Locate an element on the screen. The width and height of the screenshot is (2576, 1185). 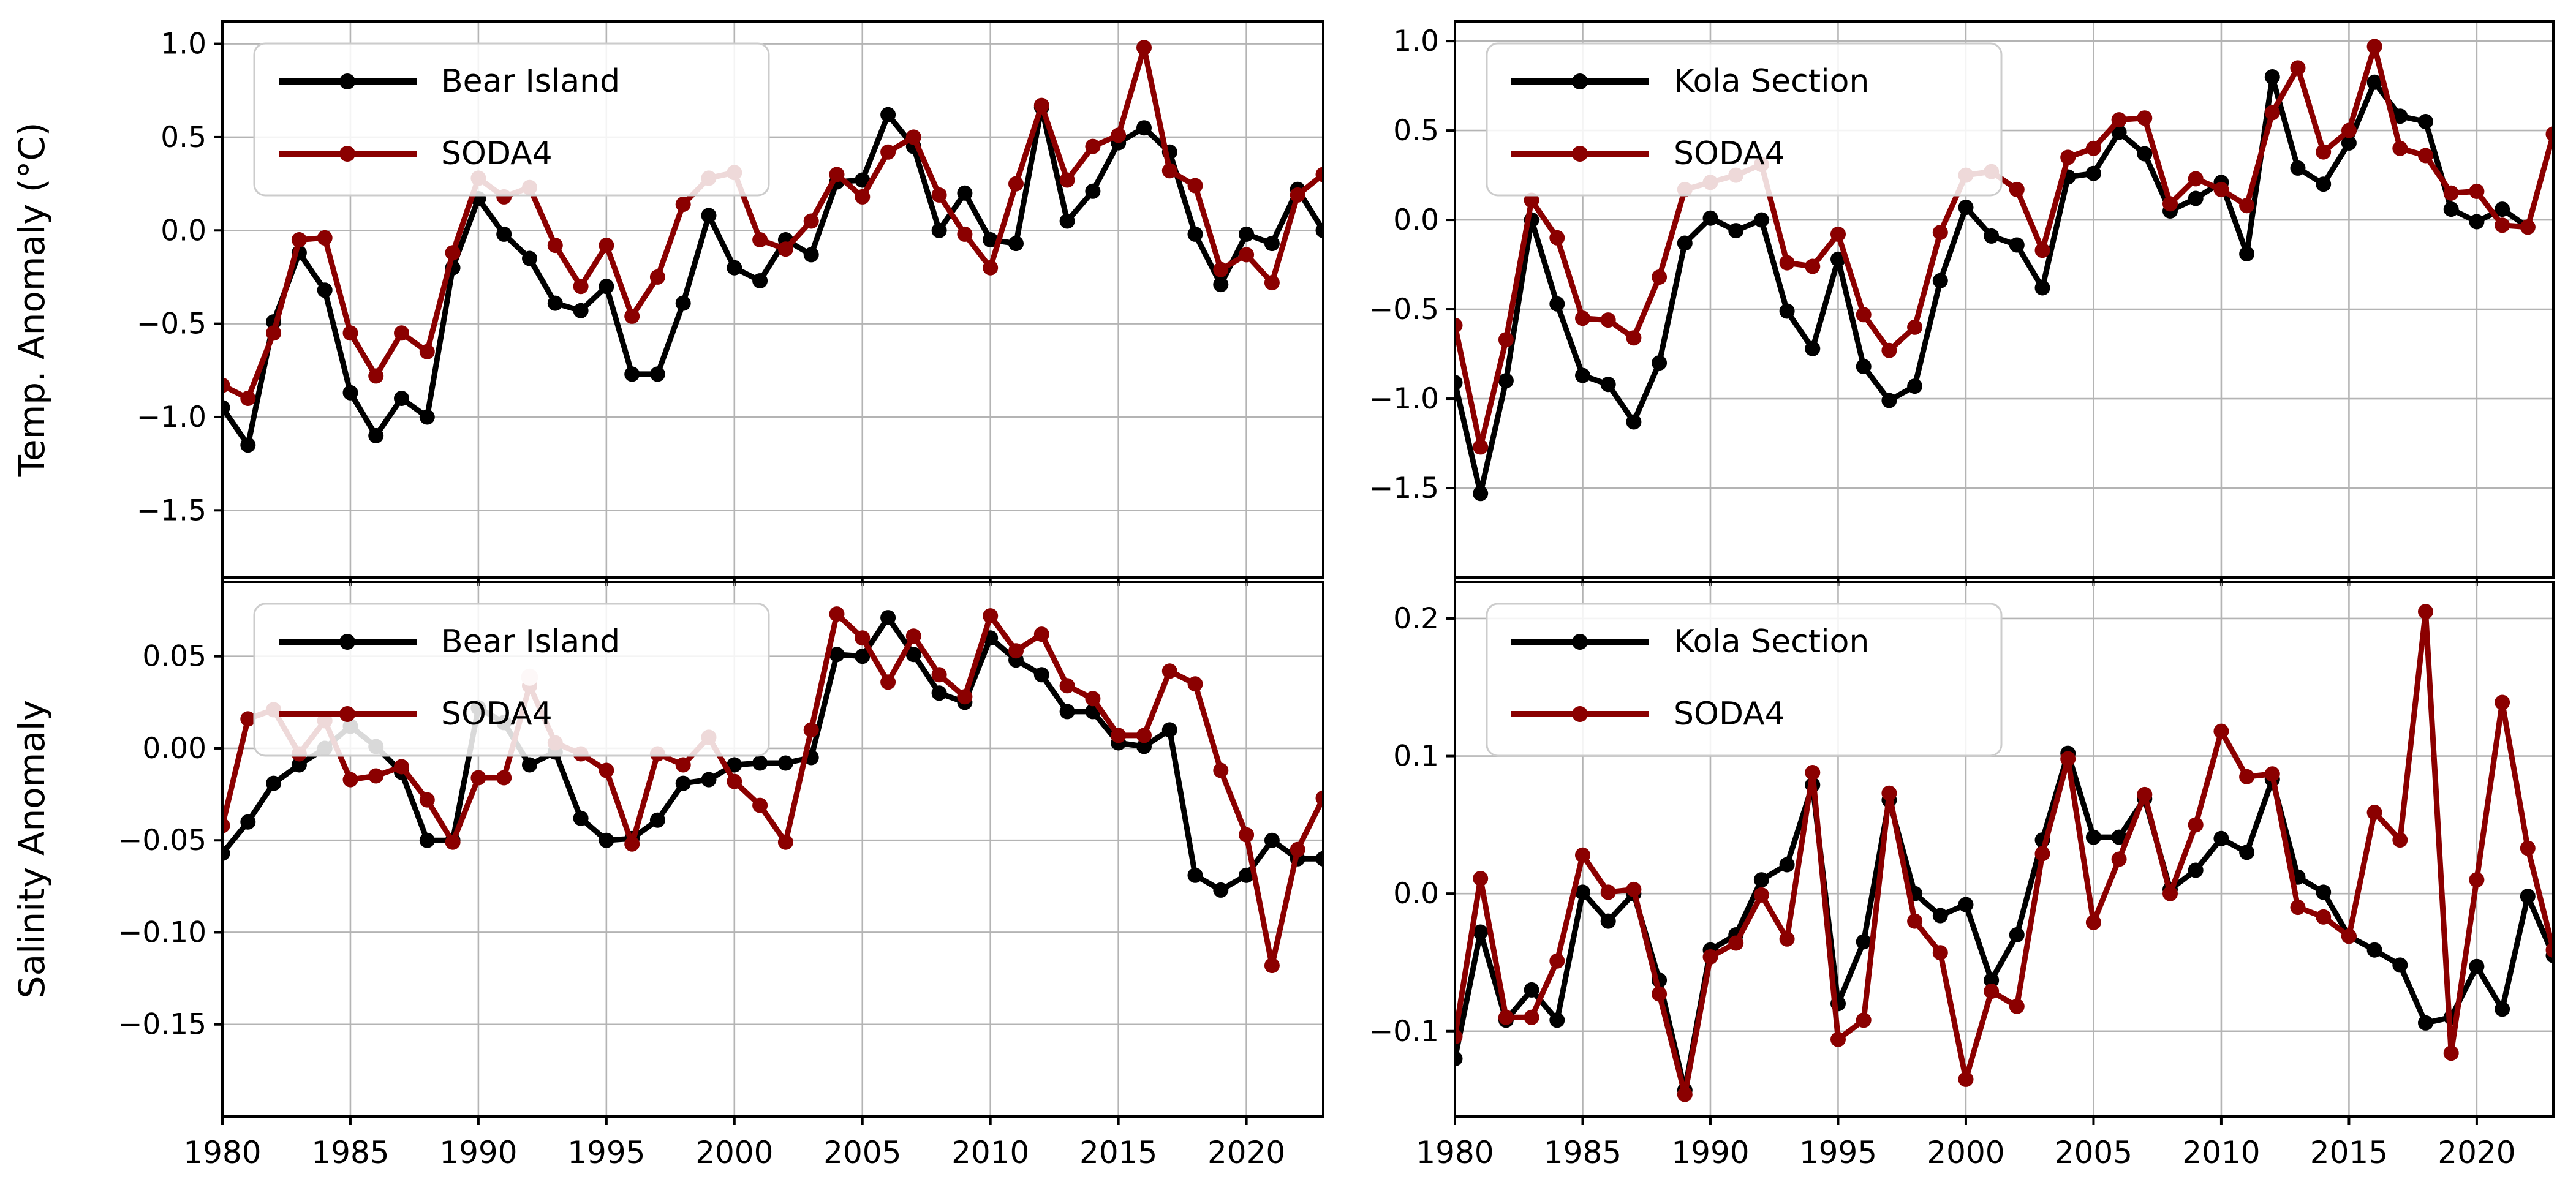
line-temp-kola-soda4 is located at coordinates (2004, 246).